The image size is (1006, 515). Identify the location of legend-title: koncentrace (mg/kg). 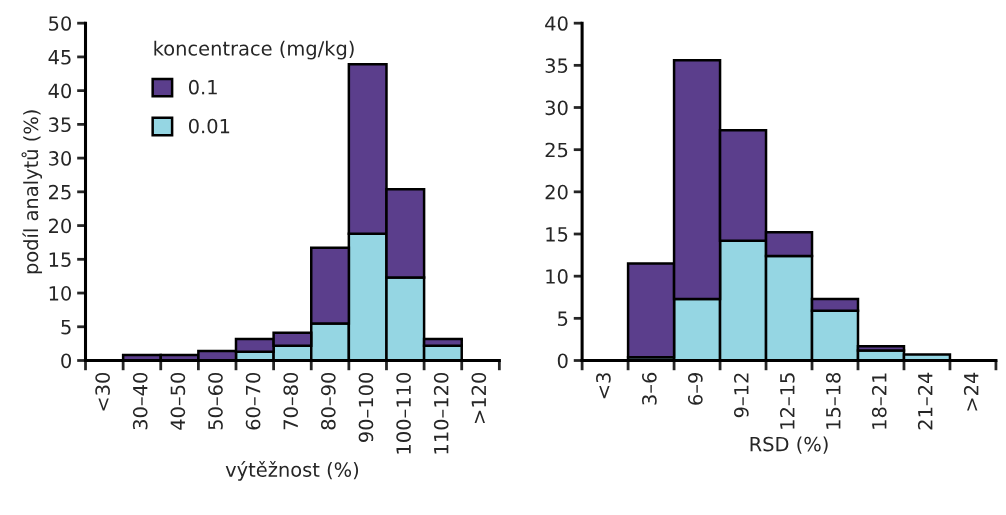
(254, 50).